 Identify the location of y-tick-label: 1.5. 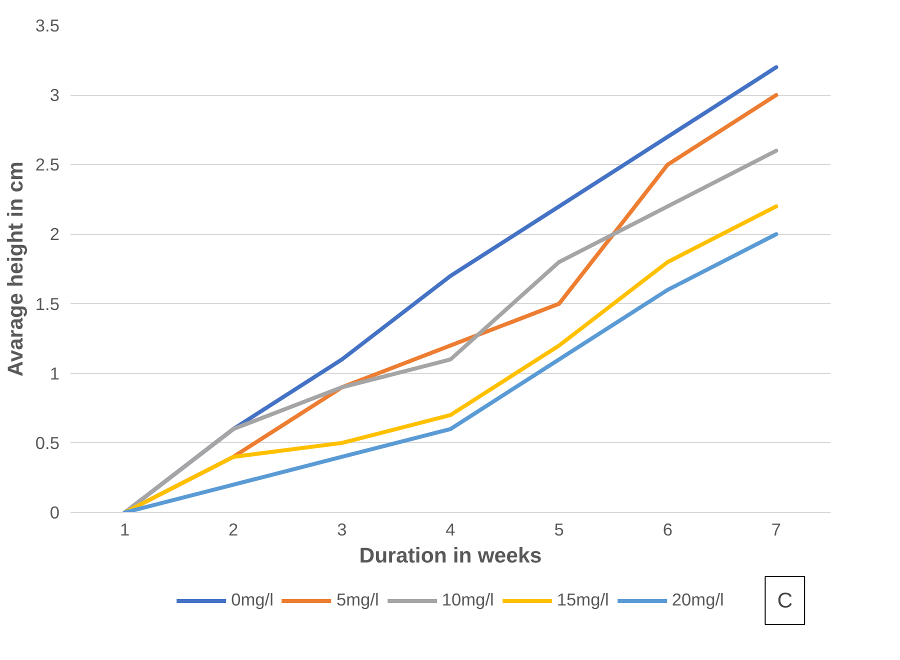
(47, 304).